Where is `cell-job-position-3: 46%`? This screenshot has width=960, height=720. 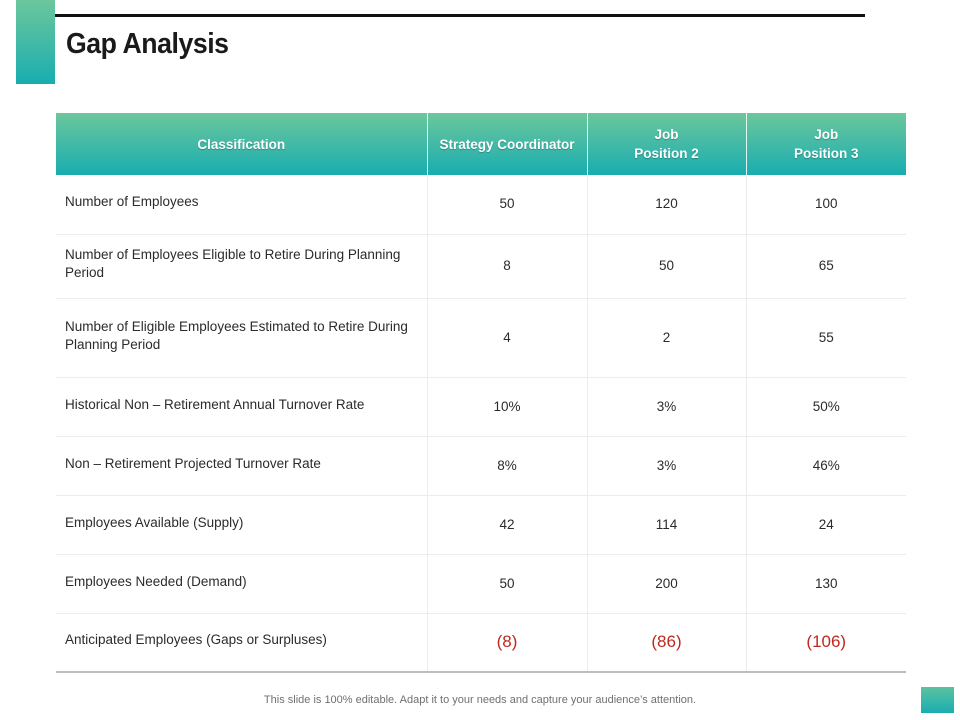 cell-job-position-3: 46% is located at coordinates (826, 466).